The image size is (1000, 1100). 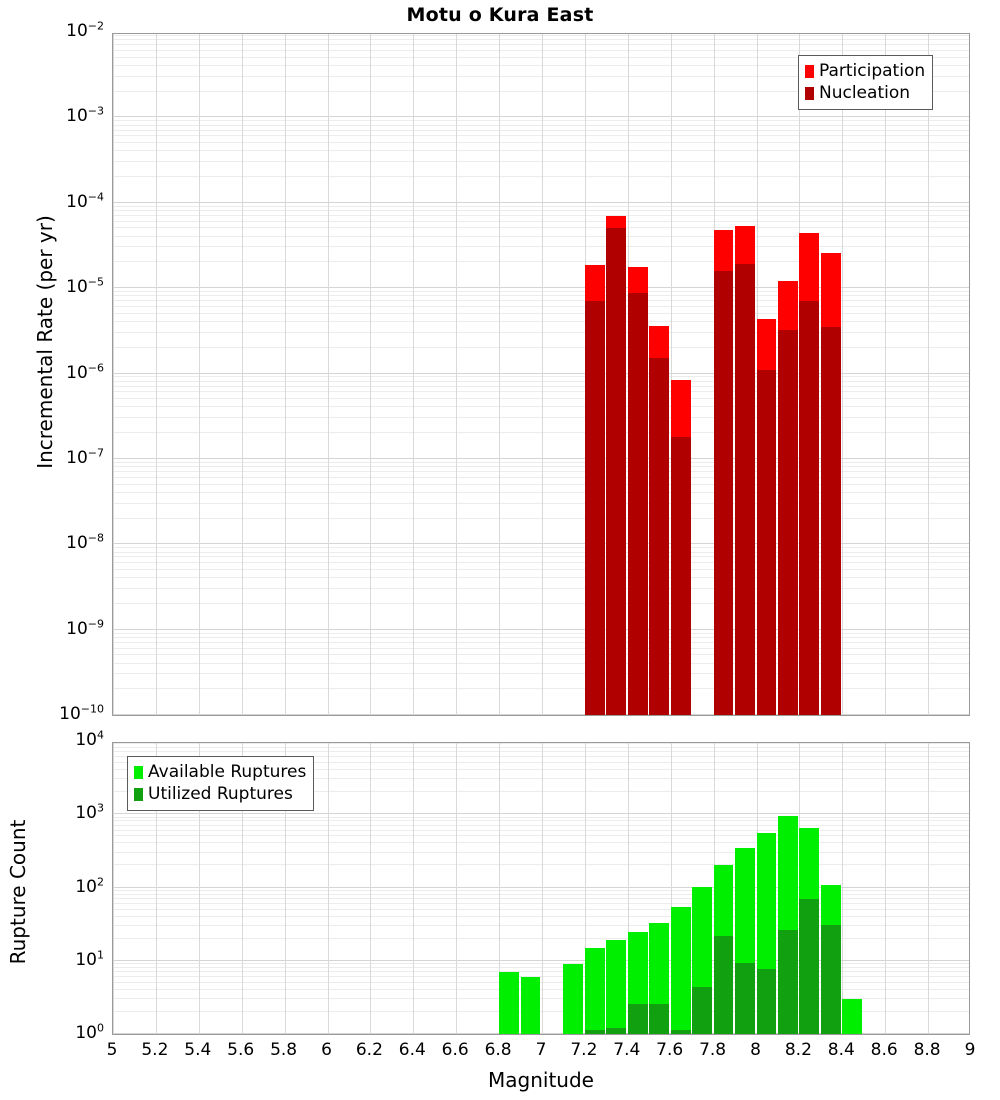 I want to click on legend-swatch-icon, so click(x=138, y=794).